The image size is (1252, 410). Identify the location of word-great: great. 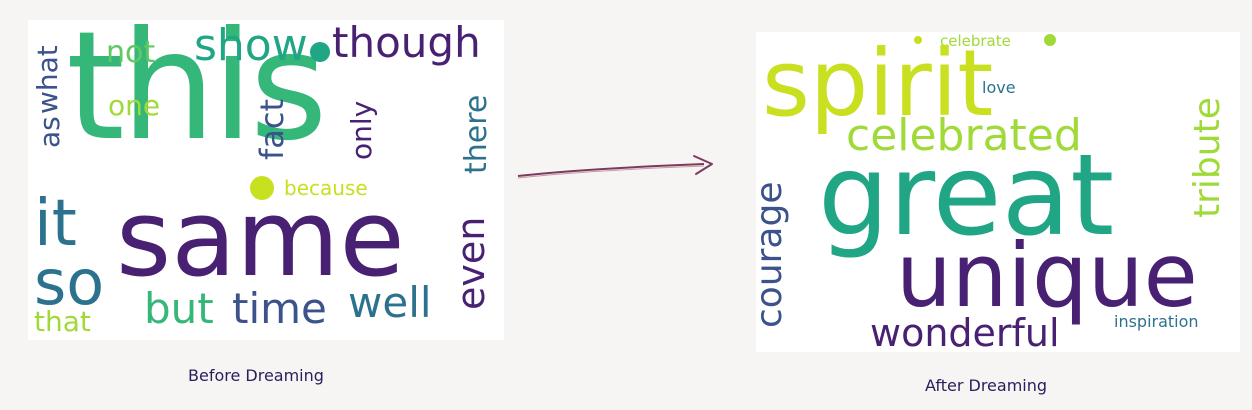
(966, 196).